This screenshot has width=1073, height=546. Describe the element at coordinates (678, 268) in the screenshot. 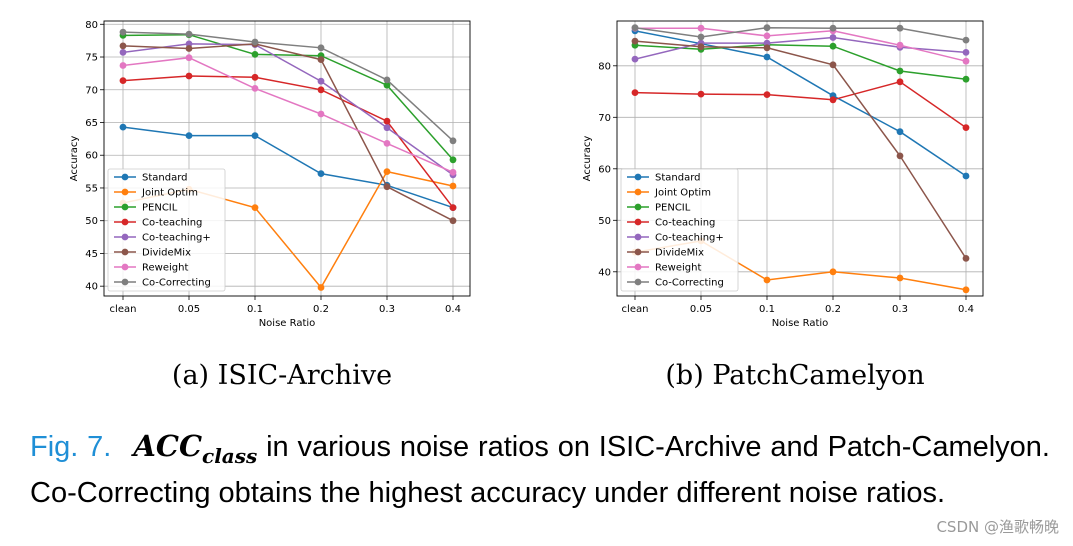

I see `legend-label: Reweight` at that location.